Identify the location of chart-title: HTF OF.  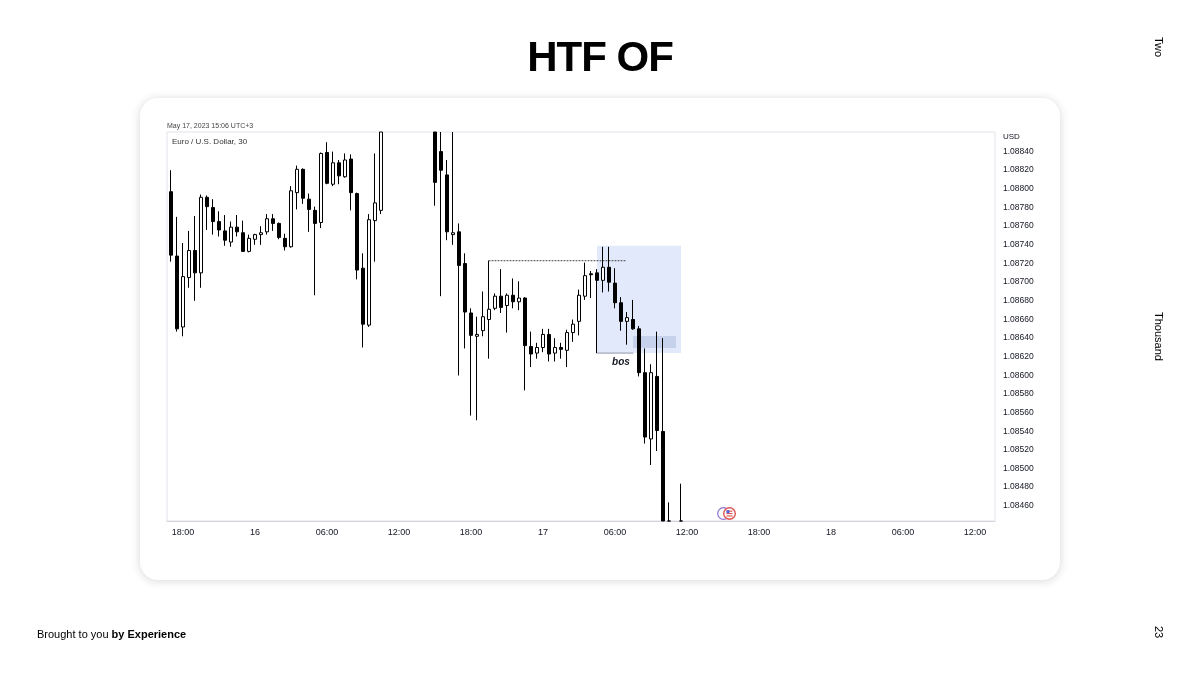
(600, 56).